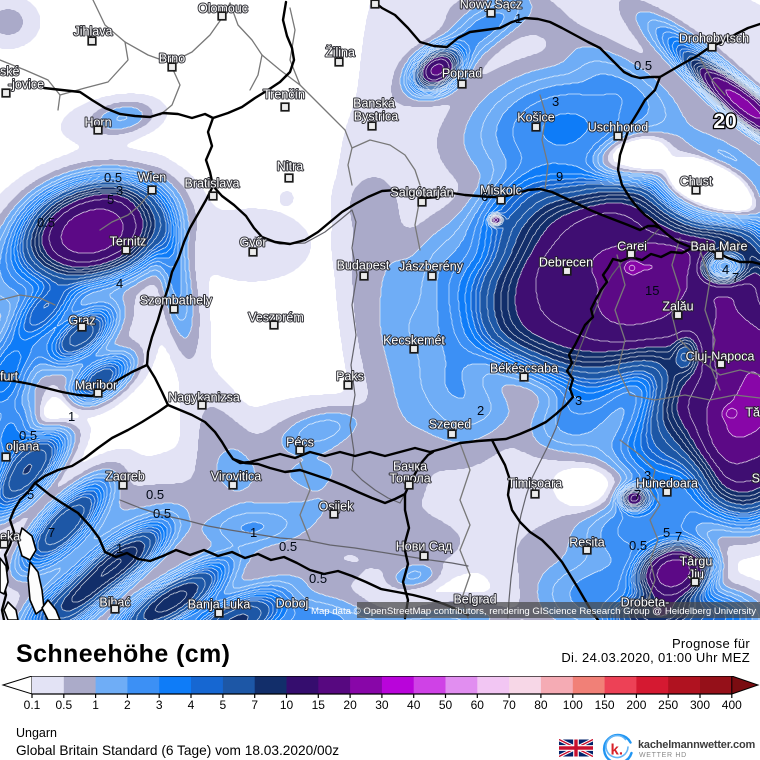 The image size is (760, 760). I want to click on svg-text: Târgu, so click(696, 562).